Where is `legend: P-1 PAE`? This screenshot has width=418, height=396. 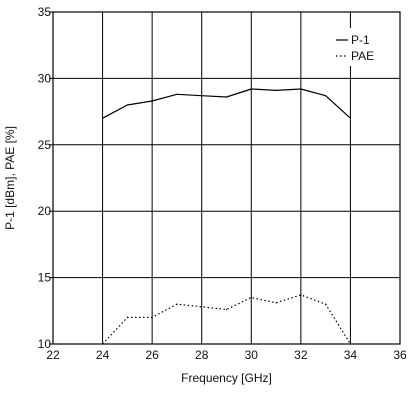 legend: P-1 PAE is located at coordinates (363, 47).